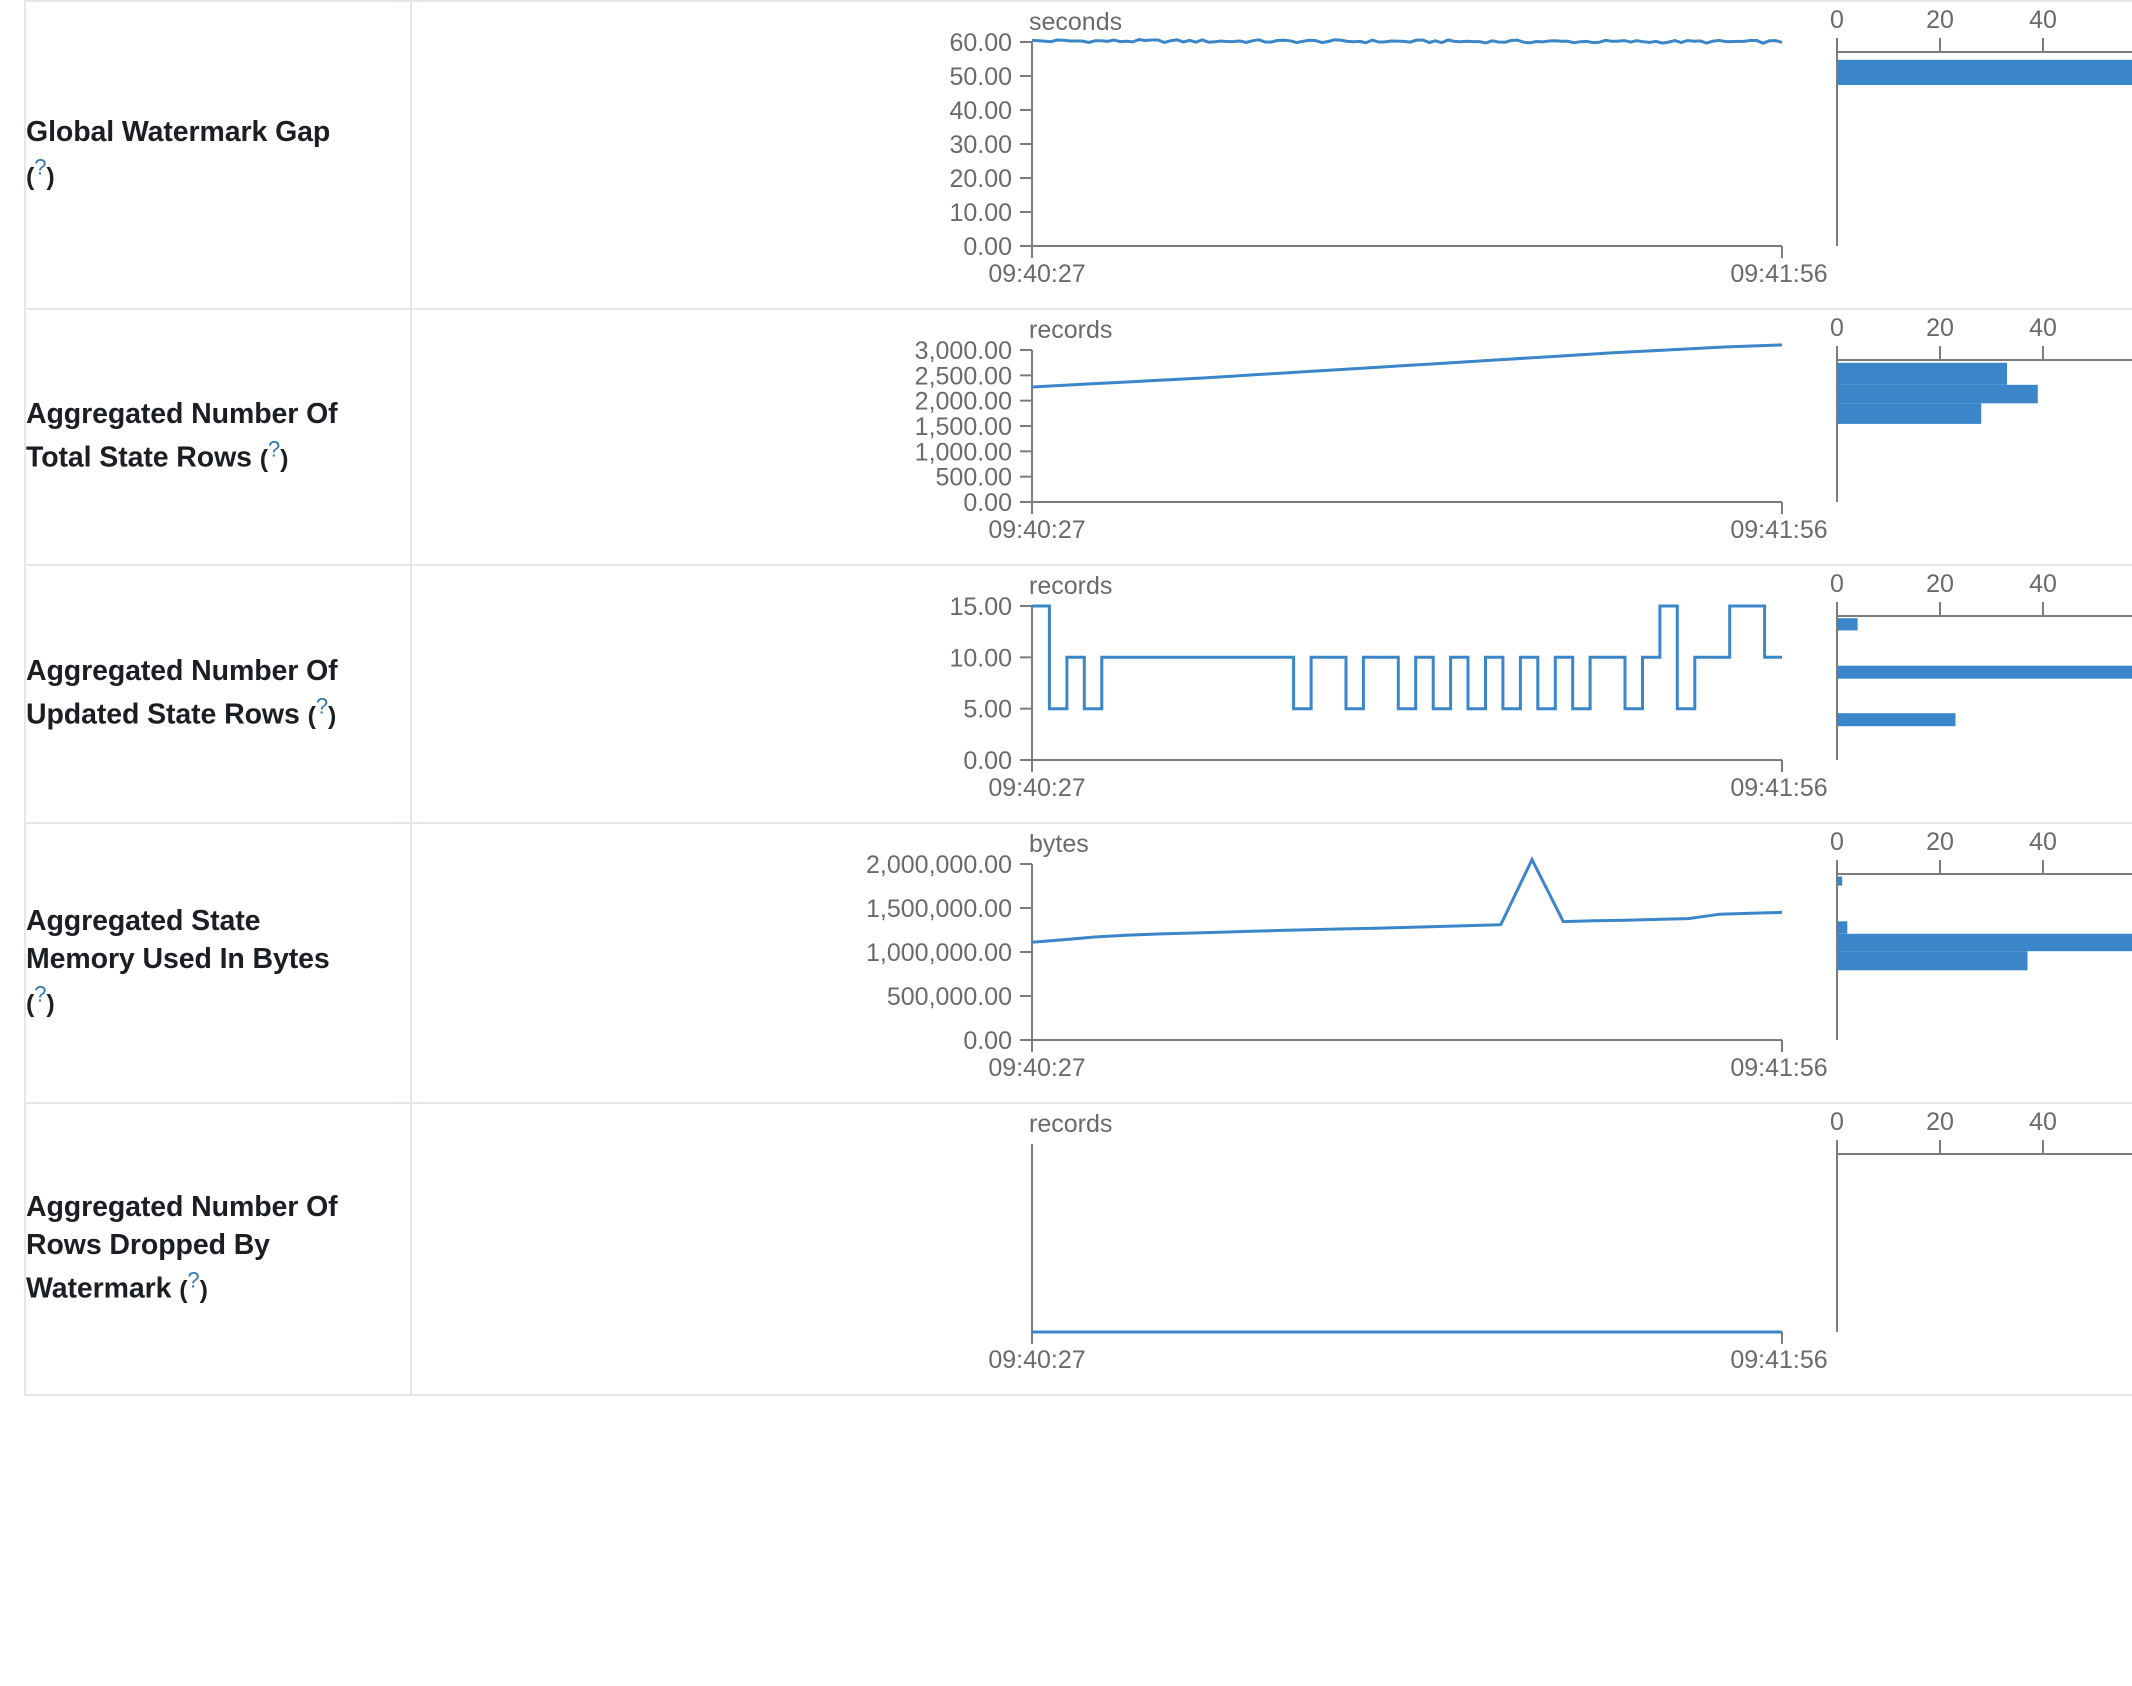 This screenshot has height=1686, width=2132. What do you see at coordinates (148, 1245) in the screenshot?
I see `metric-title-line: Rows Dropped By` at bounding box center [148, 1245].